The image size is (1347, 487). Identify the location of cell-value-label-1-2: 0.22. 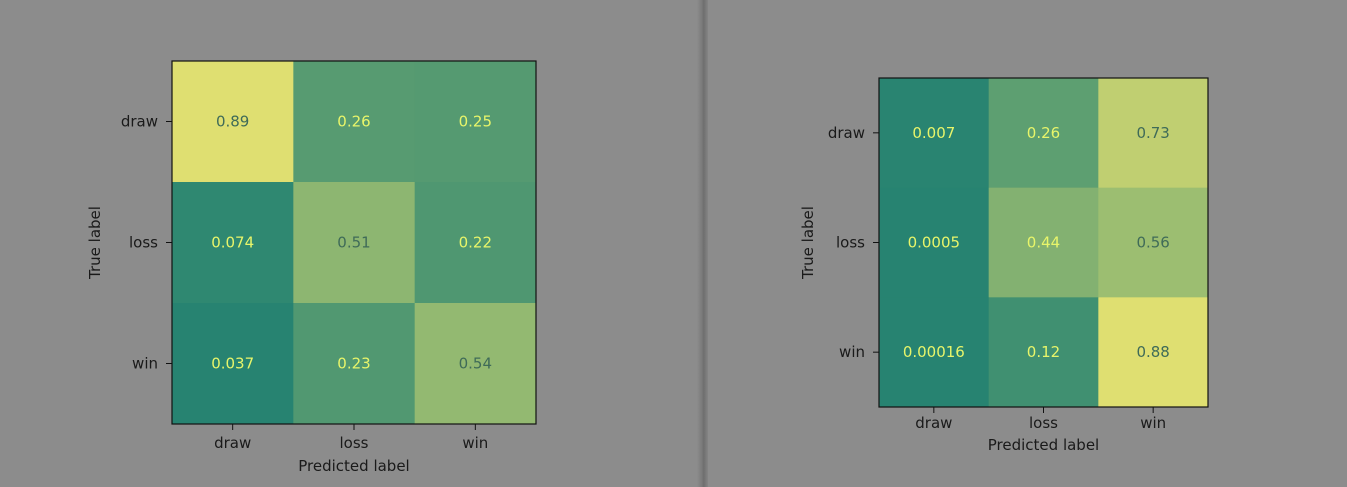
(475, 243).